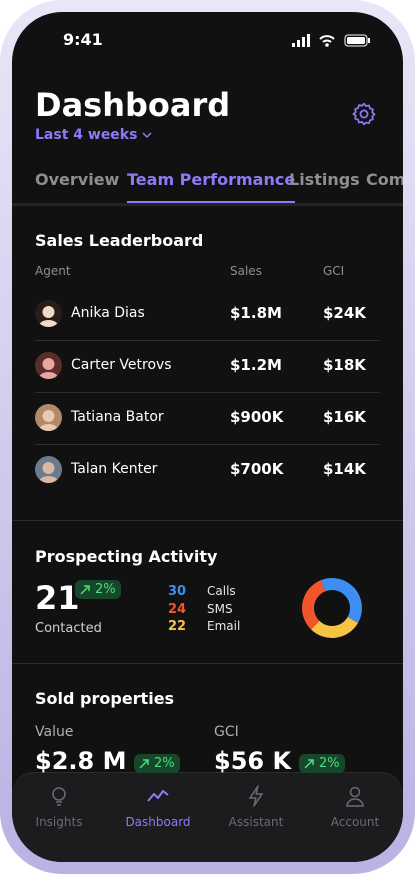 The image size is (415, 874). Describe the element at coordinates (105, 698) in the screenshot. I see `section-title: Sold properties` at that location.